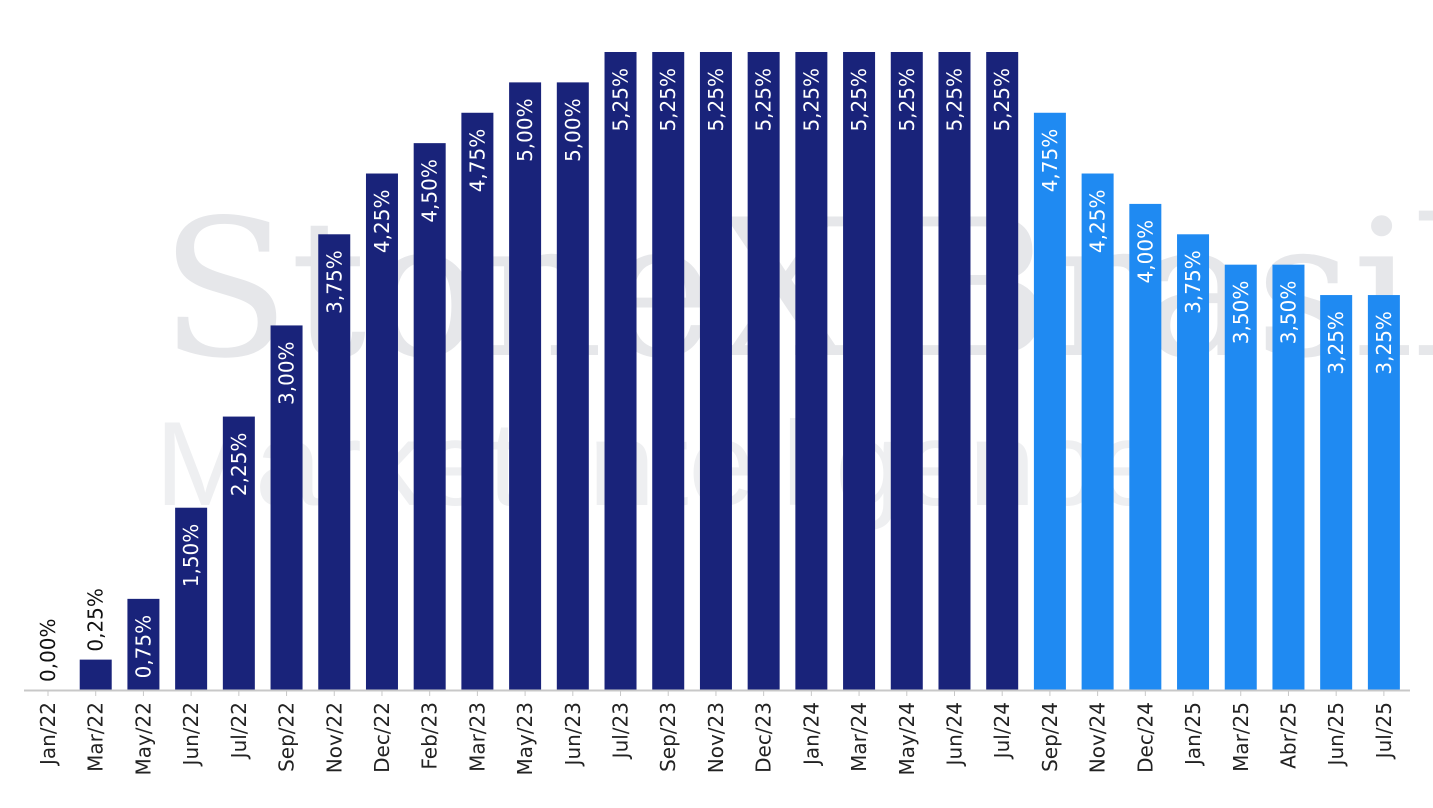 This screenshot has height=808, width=1433. I want to click on x-axis-tick-label: Abr/25, so click(1288, 735).